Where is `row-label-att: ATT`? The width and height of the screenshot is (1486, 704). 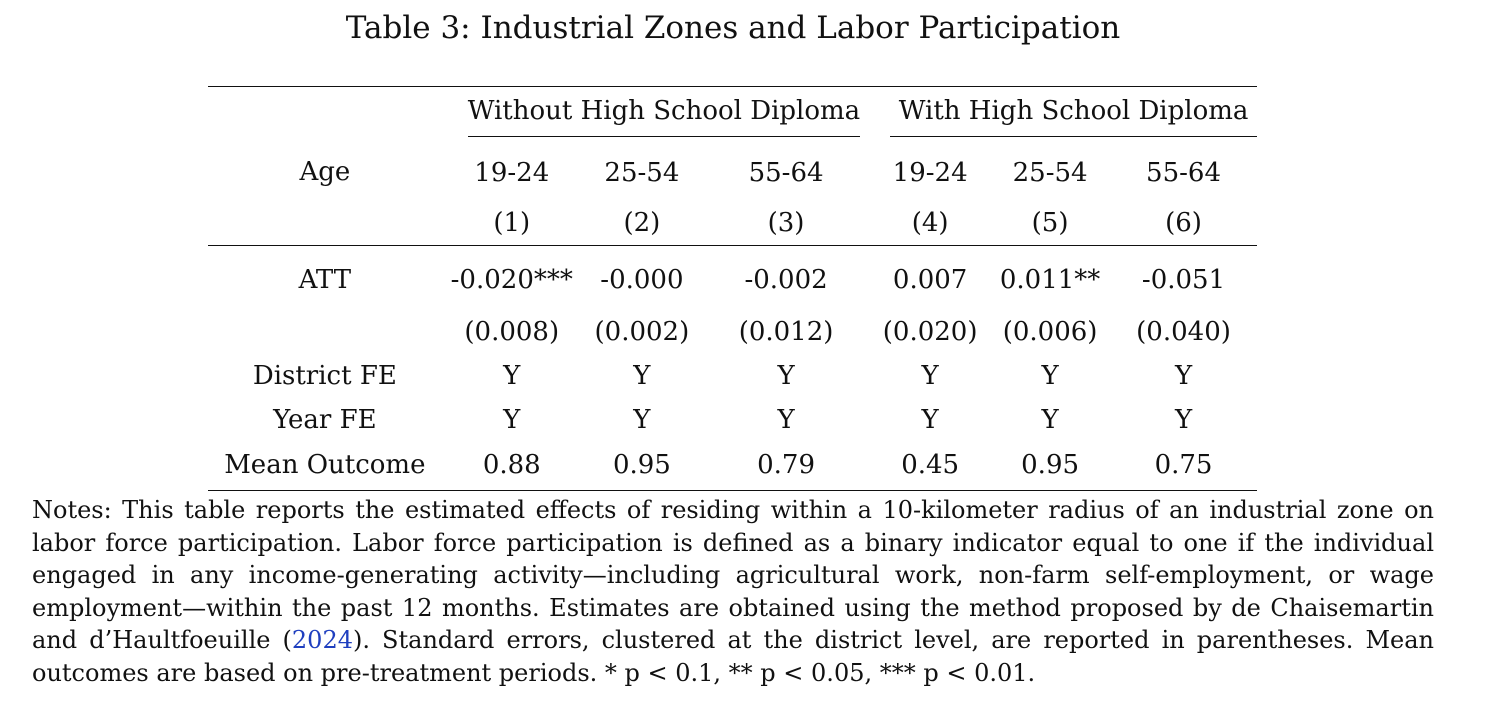
row-label-att: ATT is located at coordinates (325, 280).